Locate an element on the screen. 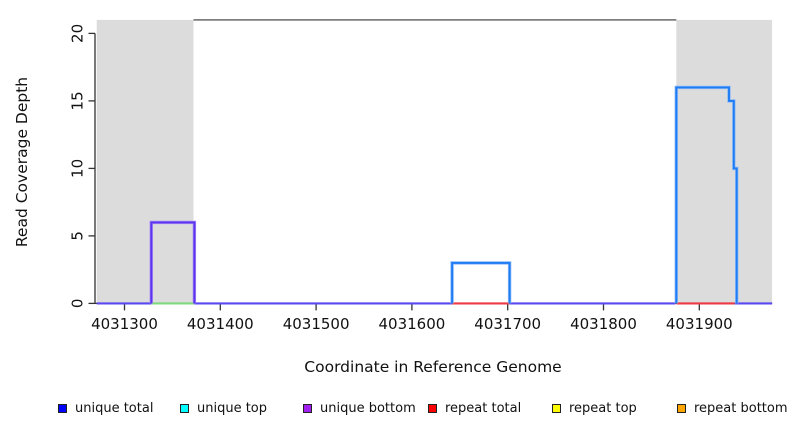 Image resolution: width=792 pixels, height=432 pixels. y-axis-title: Read Coverage Depth is located at coordinates (22, 162).